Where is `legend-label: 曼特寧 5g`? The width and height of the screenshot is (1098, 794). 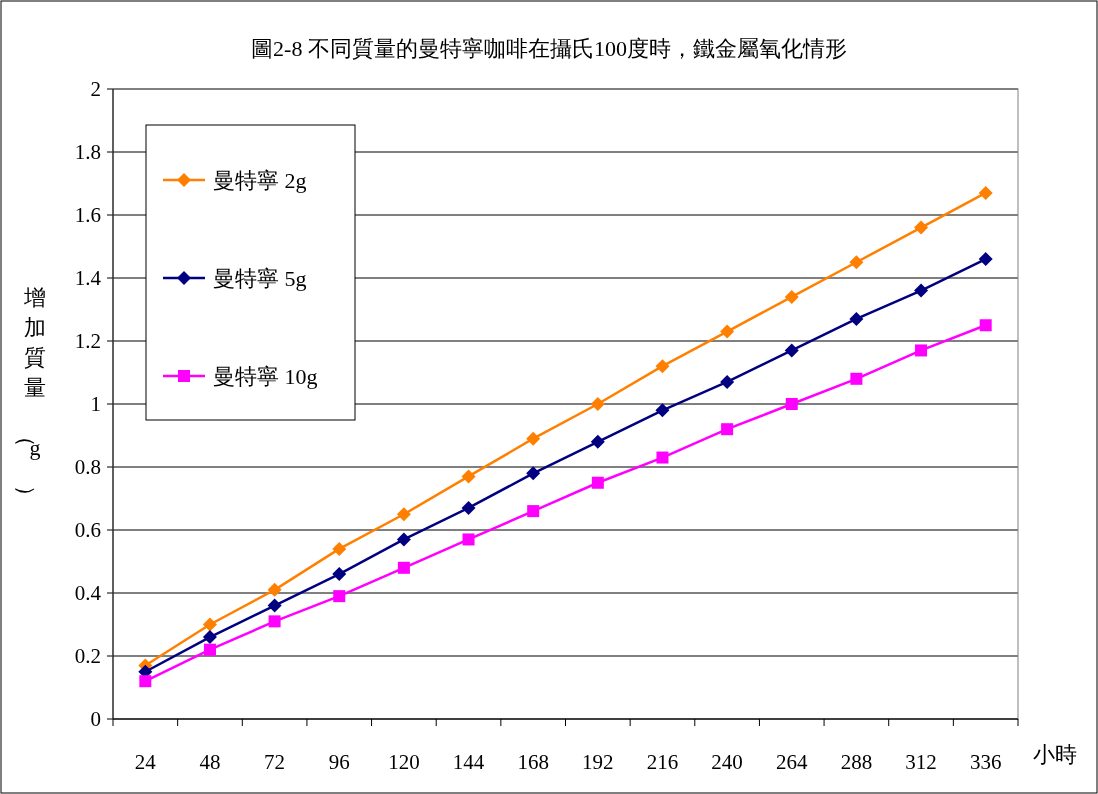
legend-label: 曼特寧 5g is located at coordinates (260, 278).